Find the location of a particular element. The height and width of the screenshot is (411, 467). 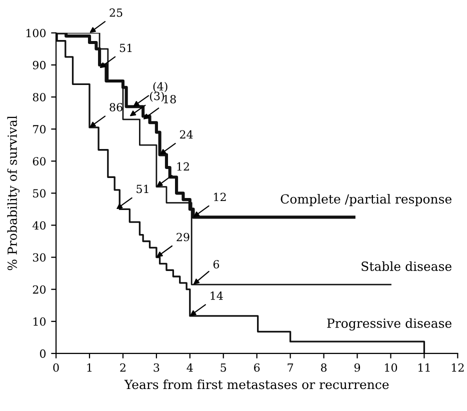

x-tick-label: 7 is located at coordinates (291, 368).